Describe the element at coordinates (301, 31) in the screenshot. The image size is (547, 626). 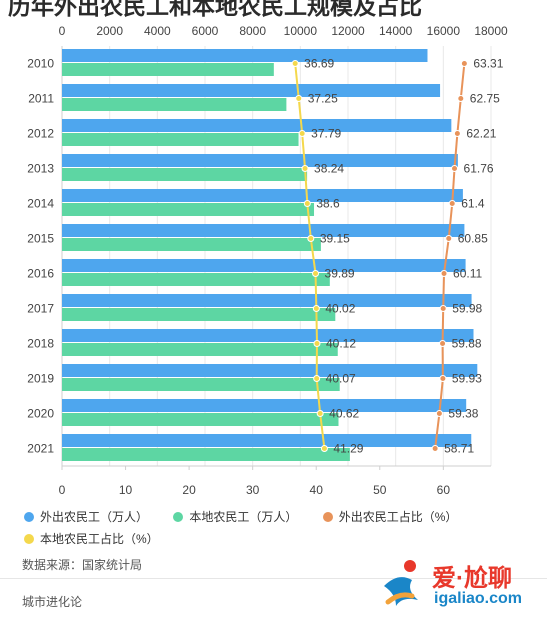
I see `x-top-tick-label: 10000` at that location.